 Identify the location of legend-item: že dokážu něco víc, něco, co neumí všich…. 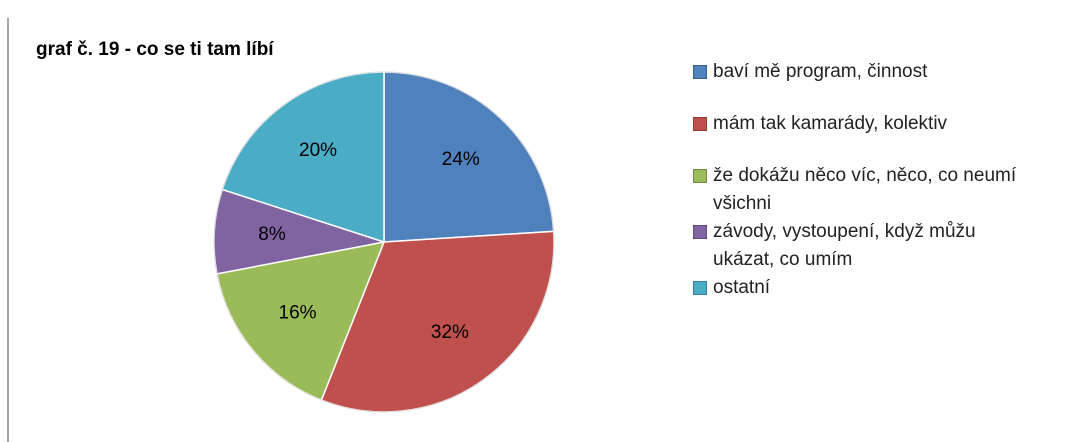
(858, 190).